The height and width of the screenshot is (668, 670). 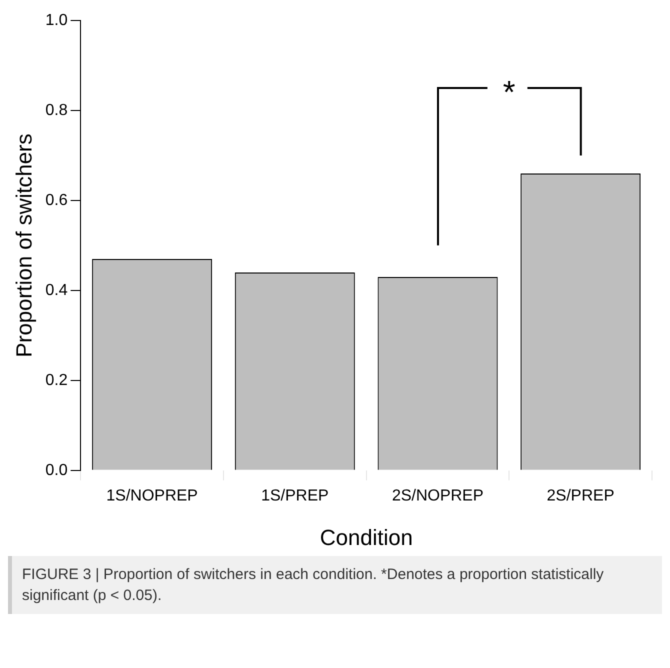 I want to click on y-tick-label: 0.4, so click(x=56, y=290).